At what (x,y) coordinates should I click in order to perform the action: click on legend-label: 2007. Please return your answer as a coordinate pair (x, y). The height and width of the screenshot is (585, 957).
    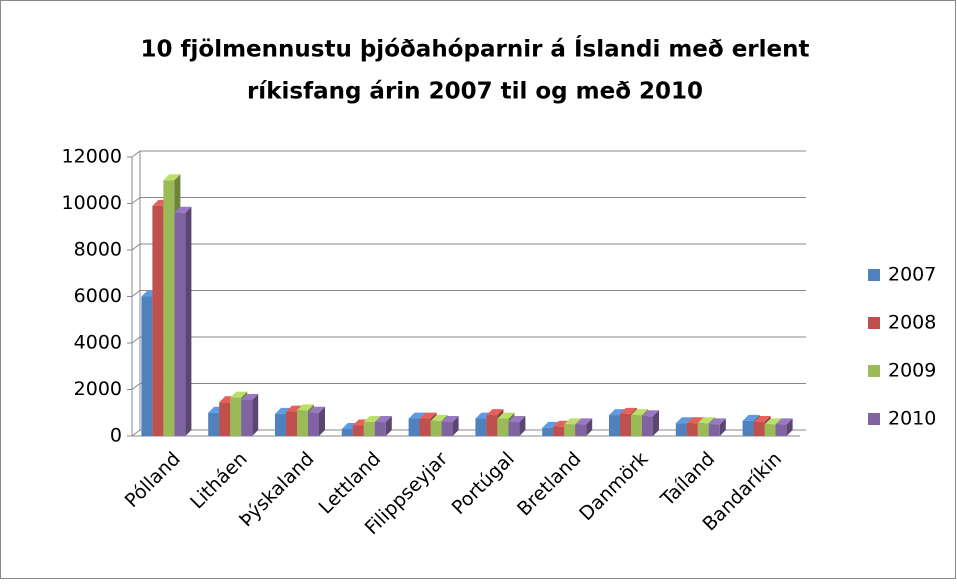
    Looking at the image, I should click on (912, 275).